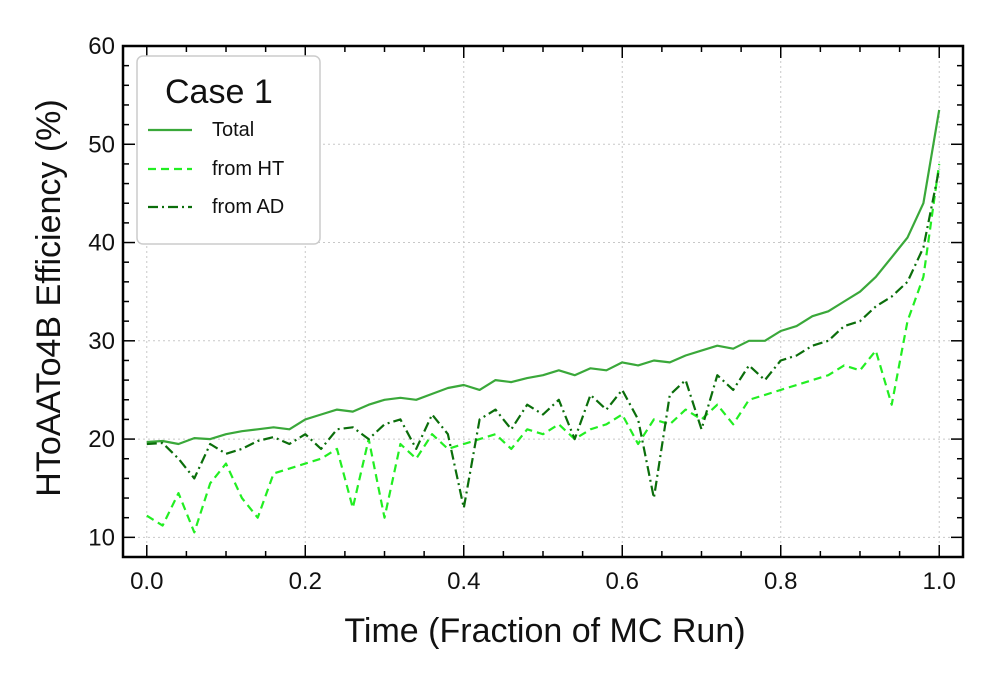 The height and width of the screenshot is (678, 997). What do you see at coordinates (49, 297) in the screenshot?
I see `y-axis-title: HToAATo4B Efficiency (%)` at bounding box center [49, 297].